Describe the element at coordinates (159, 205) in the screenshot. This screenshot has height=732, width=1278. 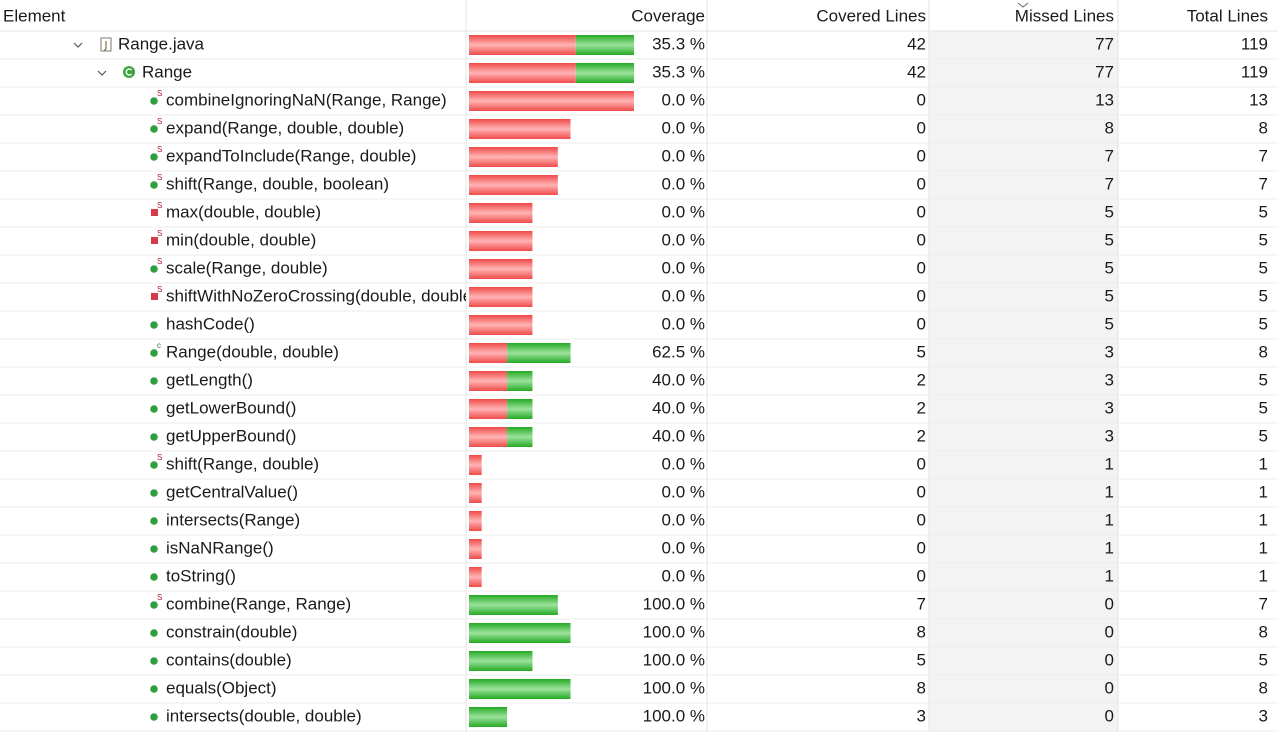
I see `static-marker: S` at that location.